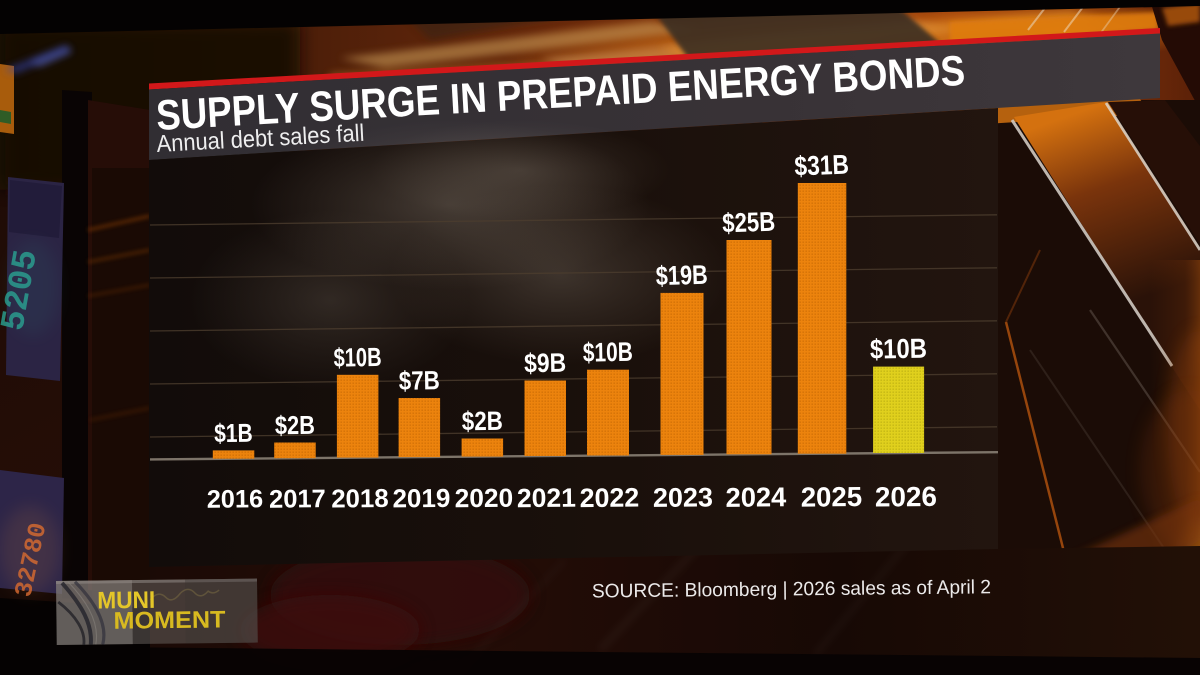  What do you see at coordinates (609, 497) in the screenshot?
I see `svg-text: 2022` at bounding box center [609, 497].